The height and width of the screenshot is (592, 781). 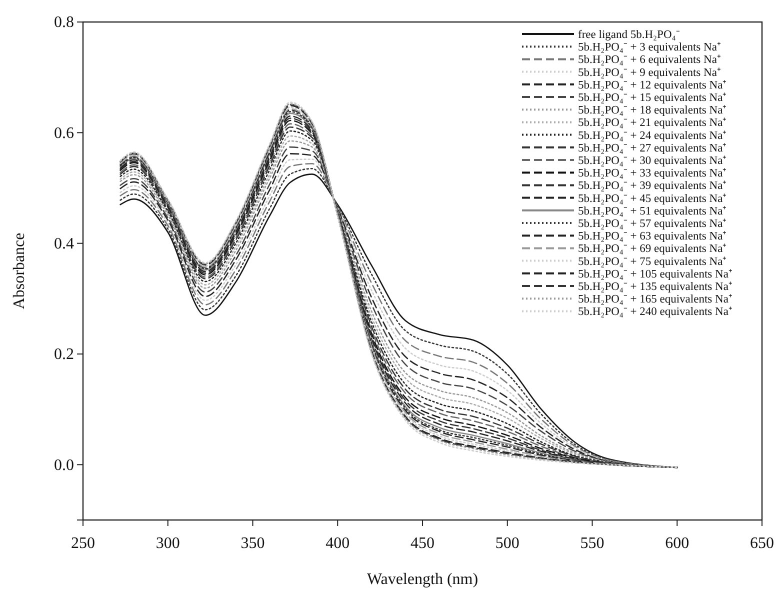 I want to click on legend-label: 5b.H₂PO₄⁻ + 6 equivalents Na⁺, so click(x=649, y=60).